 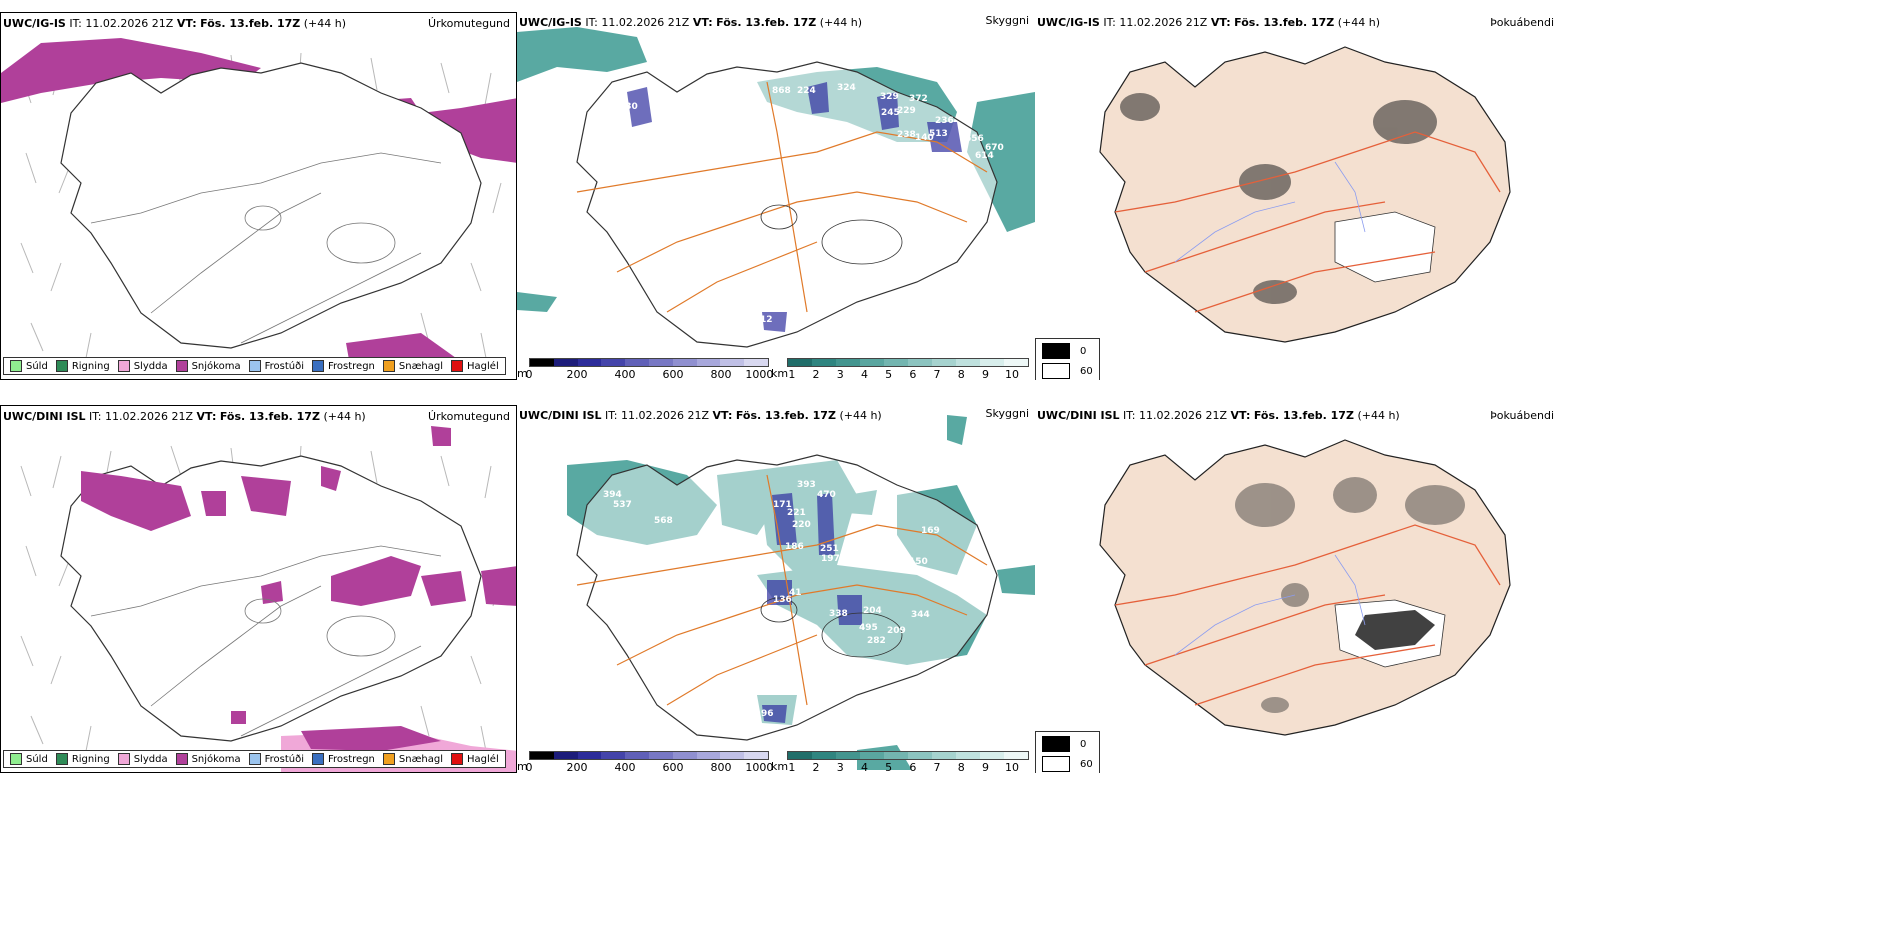 I want to click on svg-text: 338, so click(x=838, y=614).